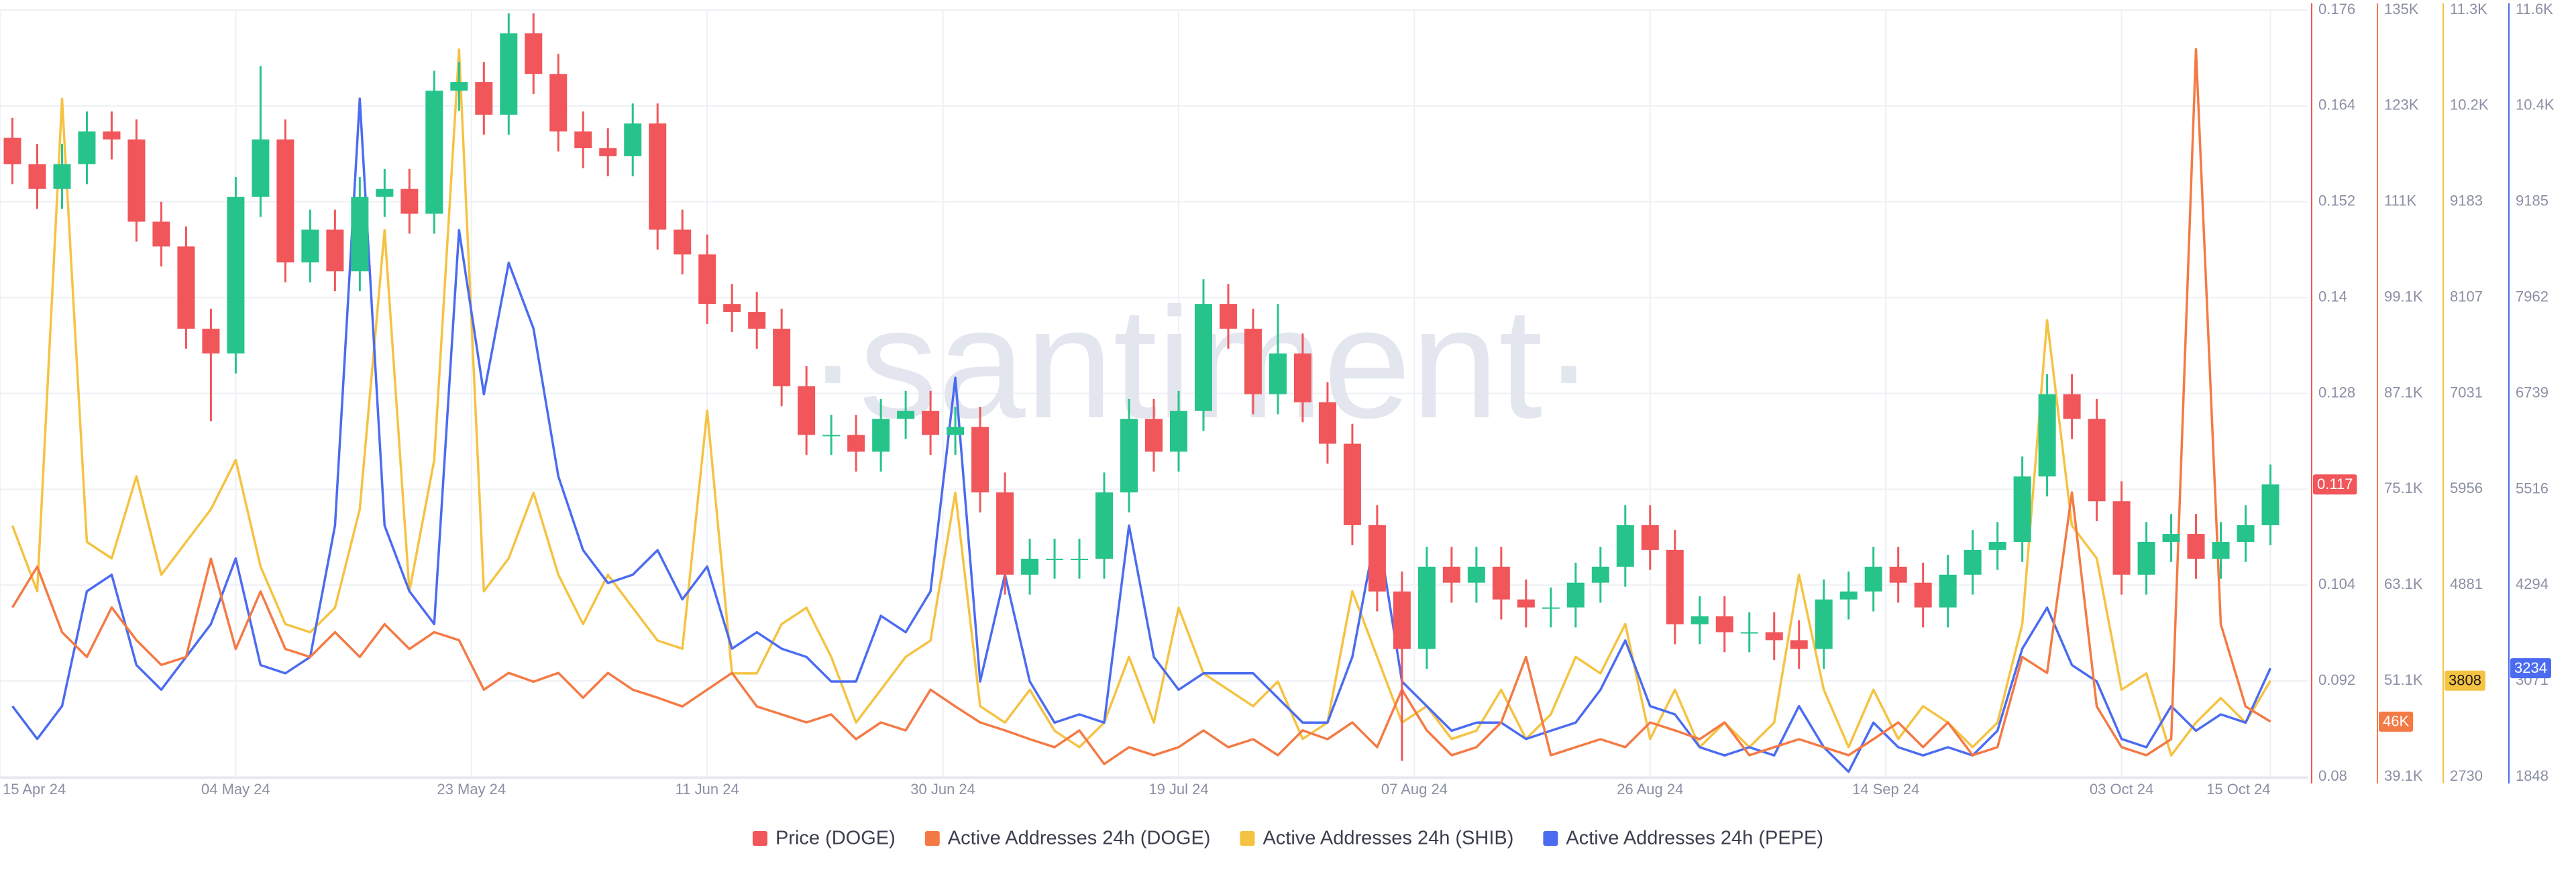 This screenshot has width=2576, height=872. I want to click on y-tick-label: 4881, so click(2466, 584).